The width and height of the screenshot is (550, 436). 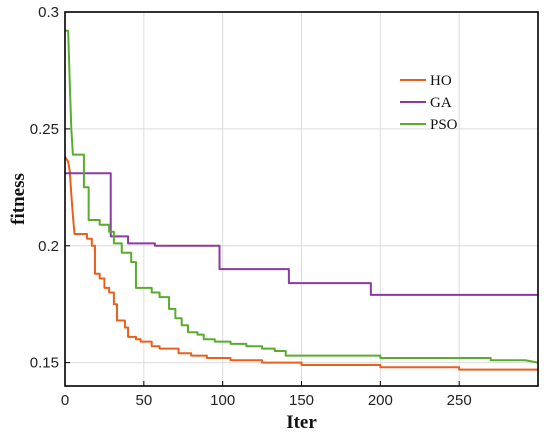 I want to click on x-tick-label: 250, so click(x=459, y=400).